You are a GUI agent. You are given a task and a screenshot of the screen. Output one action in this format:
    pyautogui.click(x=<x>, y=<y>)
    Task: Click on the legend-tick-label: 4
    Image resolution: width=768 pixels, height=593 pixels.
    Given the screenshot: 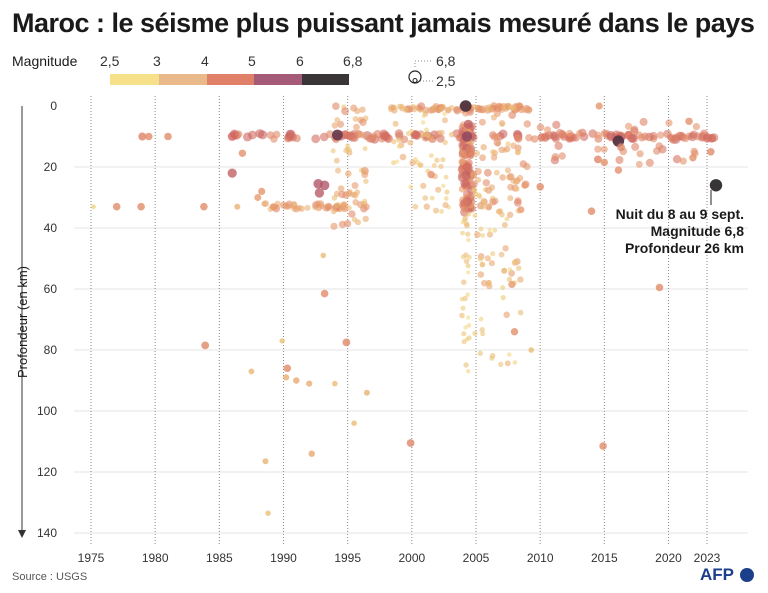 What is the action you would take?
    pyautogui.click(x=205, y=61)
    